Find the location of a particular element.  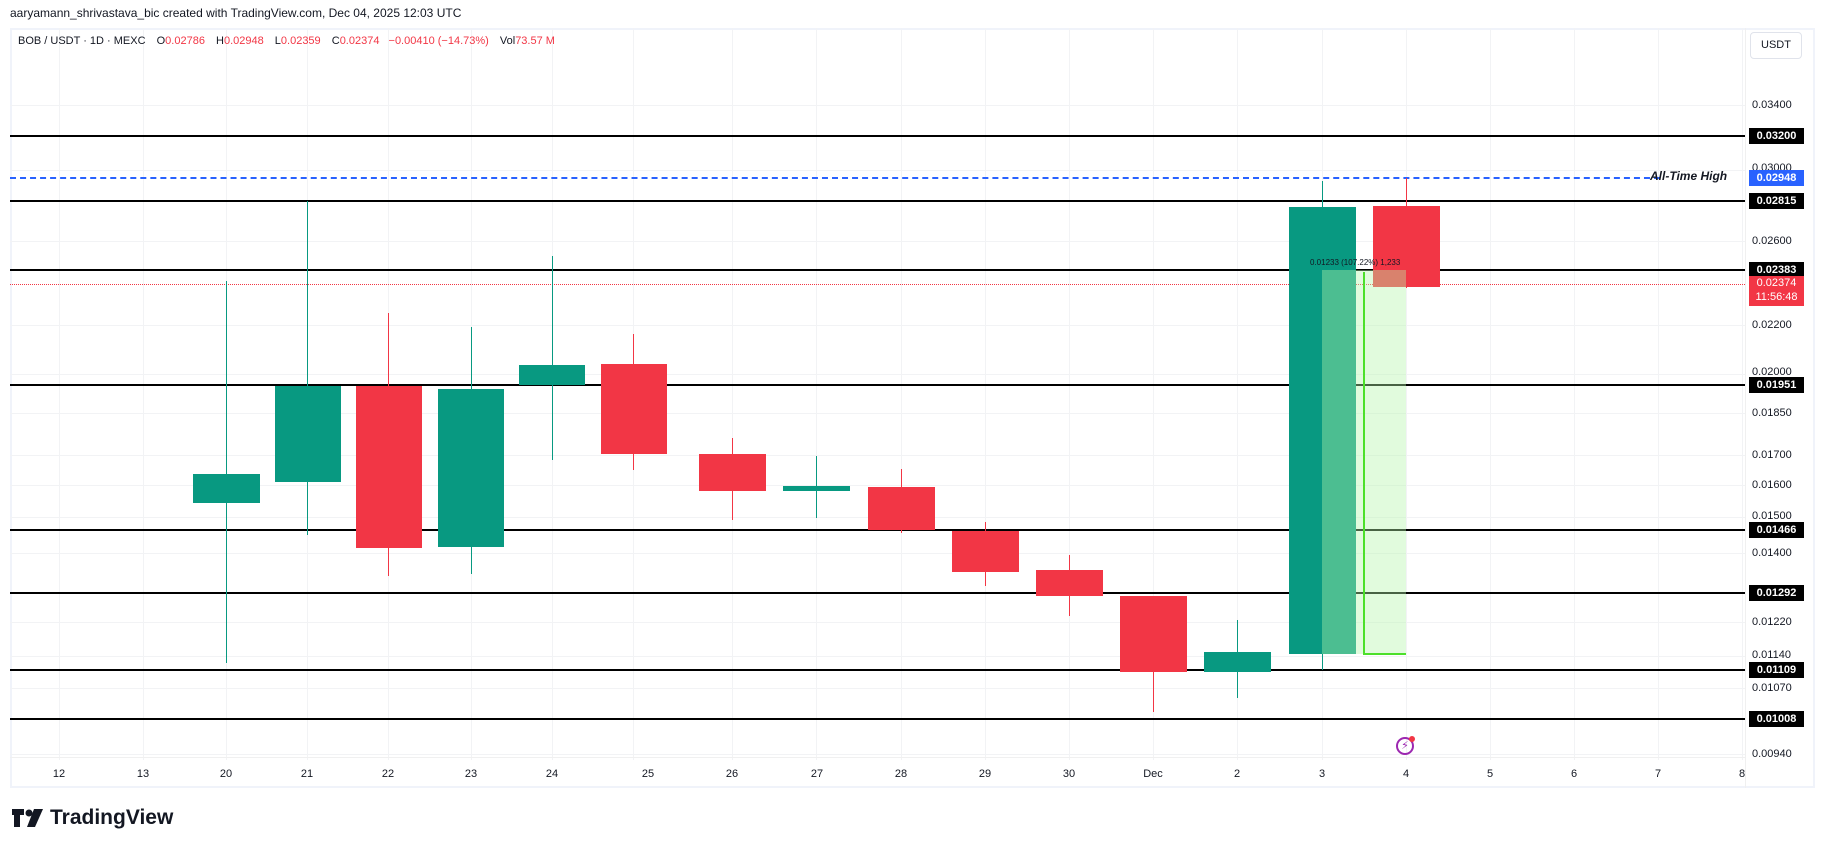

all-time-high-line is located at coordinates (835, 178).